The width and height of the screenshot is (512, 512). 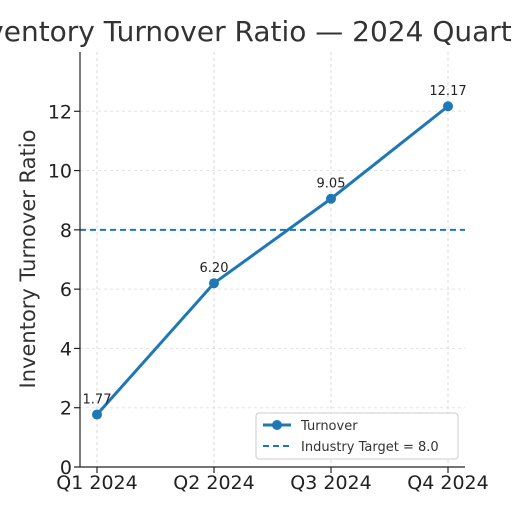 I want to click on y-ticks: 0 2 4 6 8 10 12, so click(x=64, y=290).